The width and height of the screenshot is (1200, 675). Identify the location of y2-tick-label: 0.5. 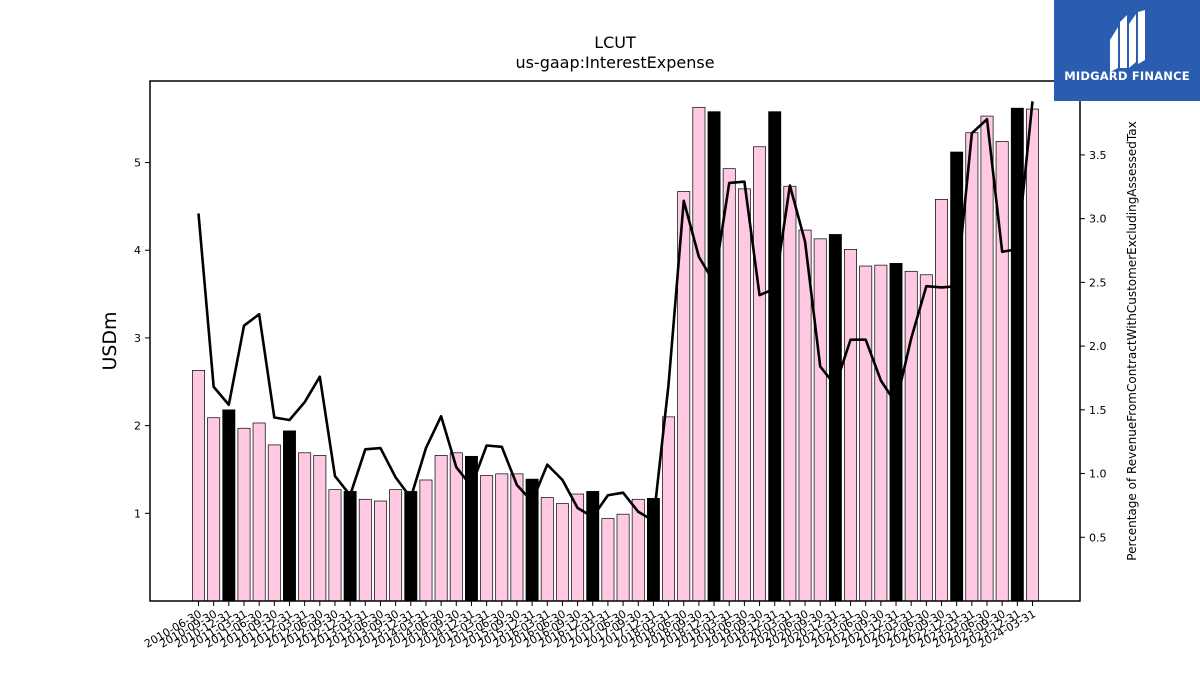
(1098, 537).